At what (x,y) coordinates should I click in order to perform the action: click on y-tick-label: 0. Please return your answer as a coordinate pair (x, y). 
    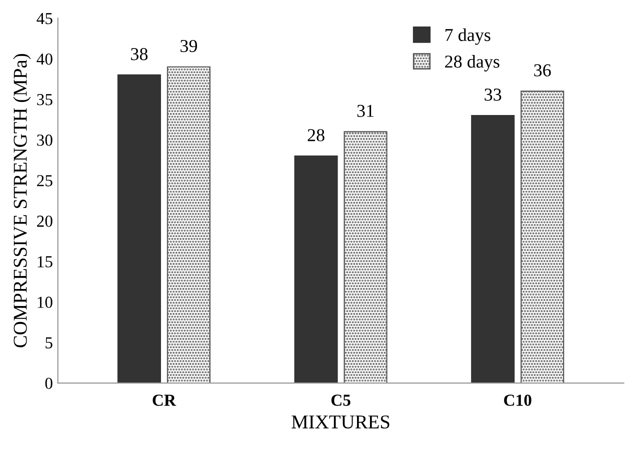
    Looking at the image, I should click on (48, 383).